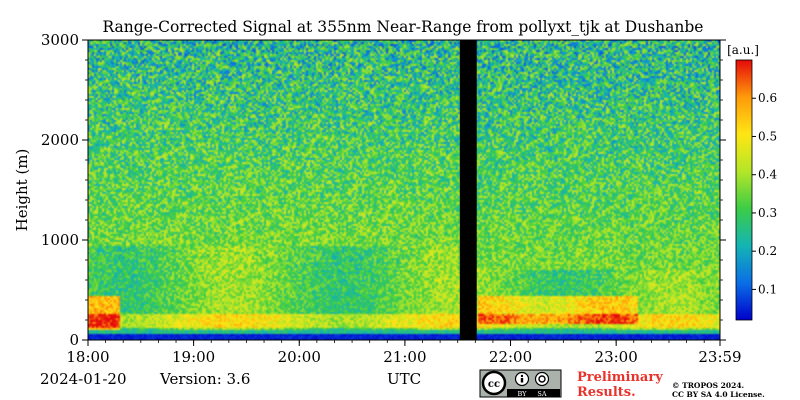  I want to click on colorbar-tick-label: 0.2, so click(767, 251).